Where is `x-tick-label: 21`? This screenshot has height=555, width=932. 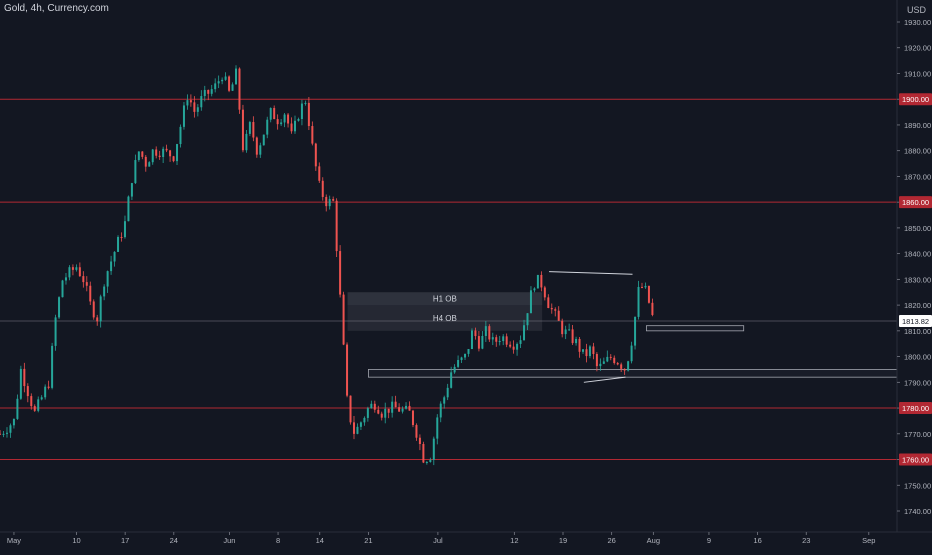 x-tick-label: 21 is located at coordinates (368, 540).